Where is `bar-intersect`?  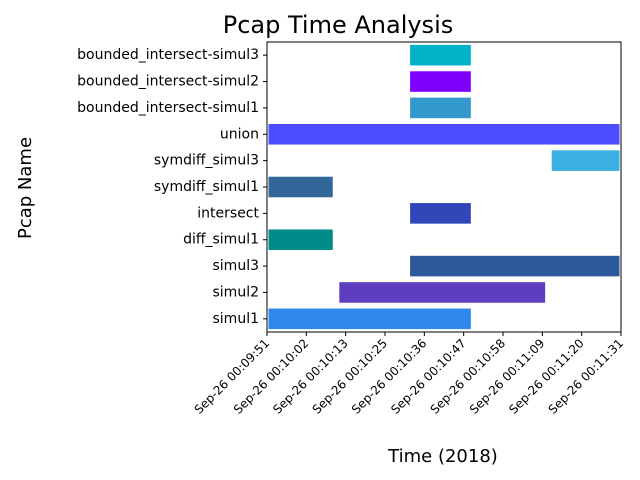
bar-intersect is located at coordinates (440, 213).